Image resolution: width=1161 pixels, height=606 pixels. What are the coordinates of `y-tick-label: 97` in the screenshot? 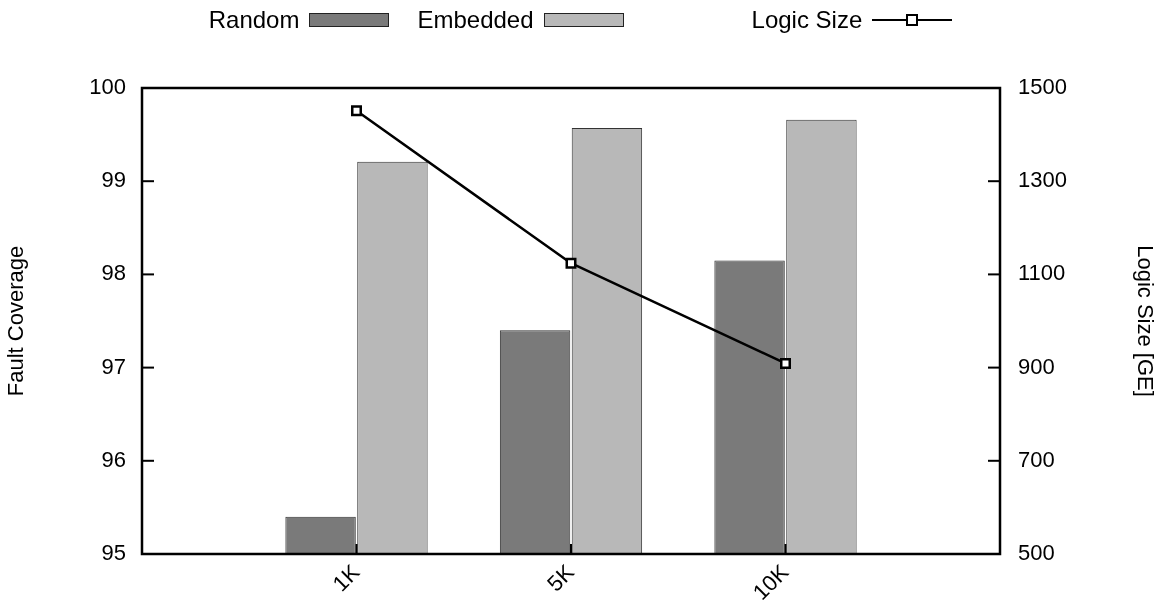 It's located at (113, 366).